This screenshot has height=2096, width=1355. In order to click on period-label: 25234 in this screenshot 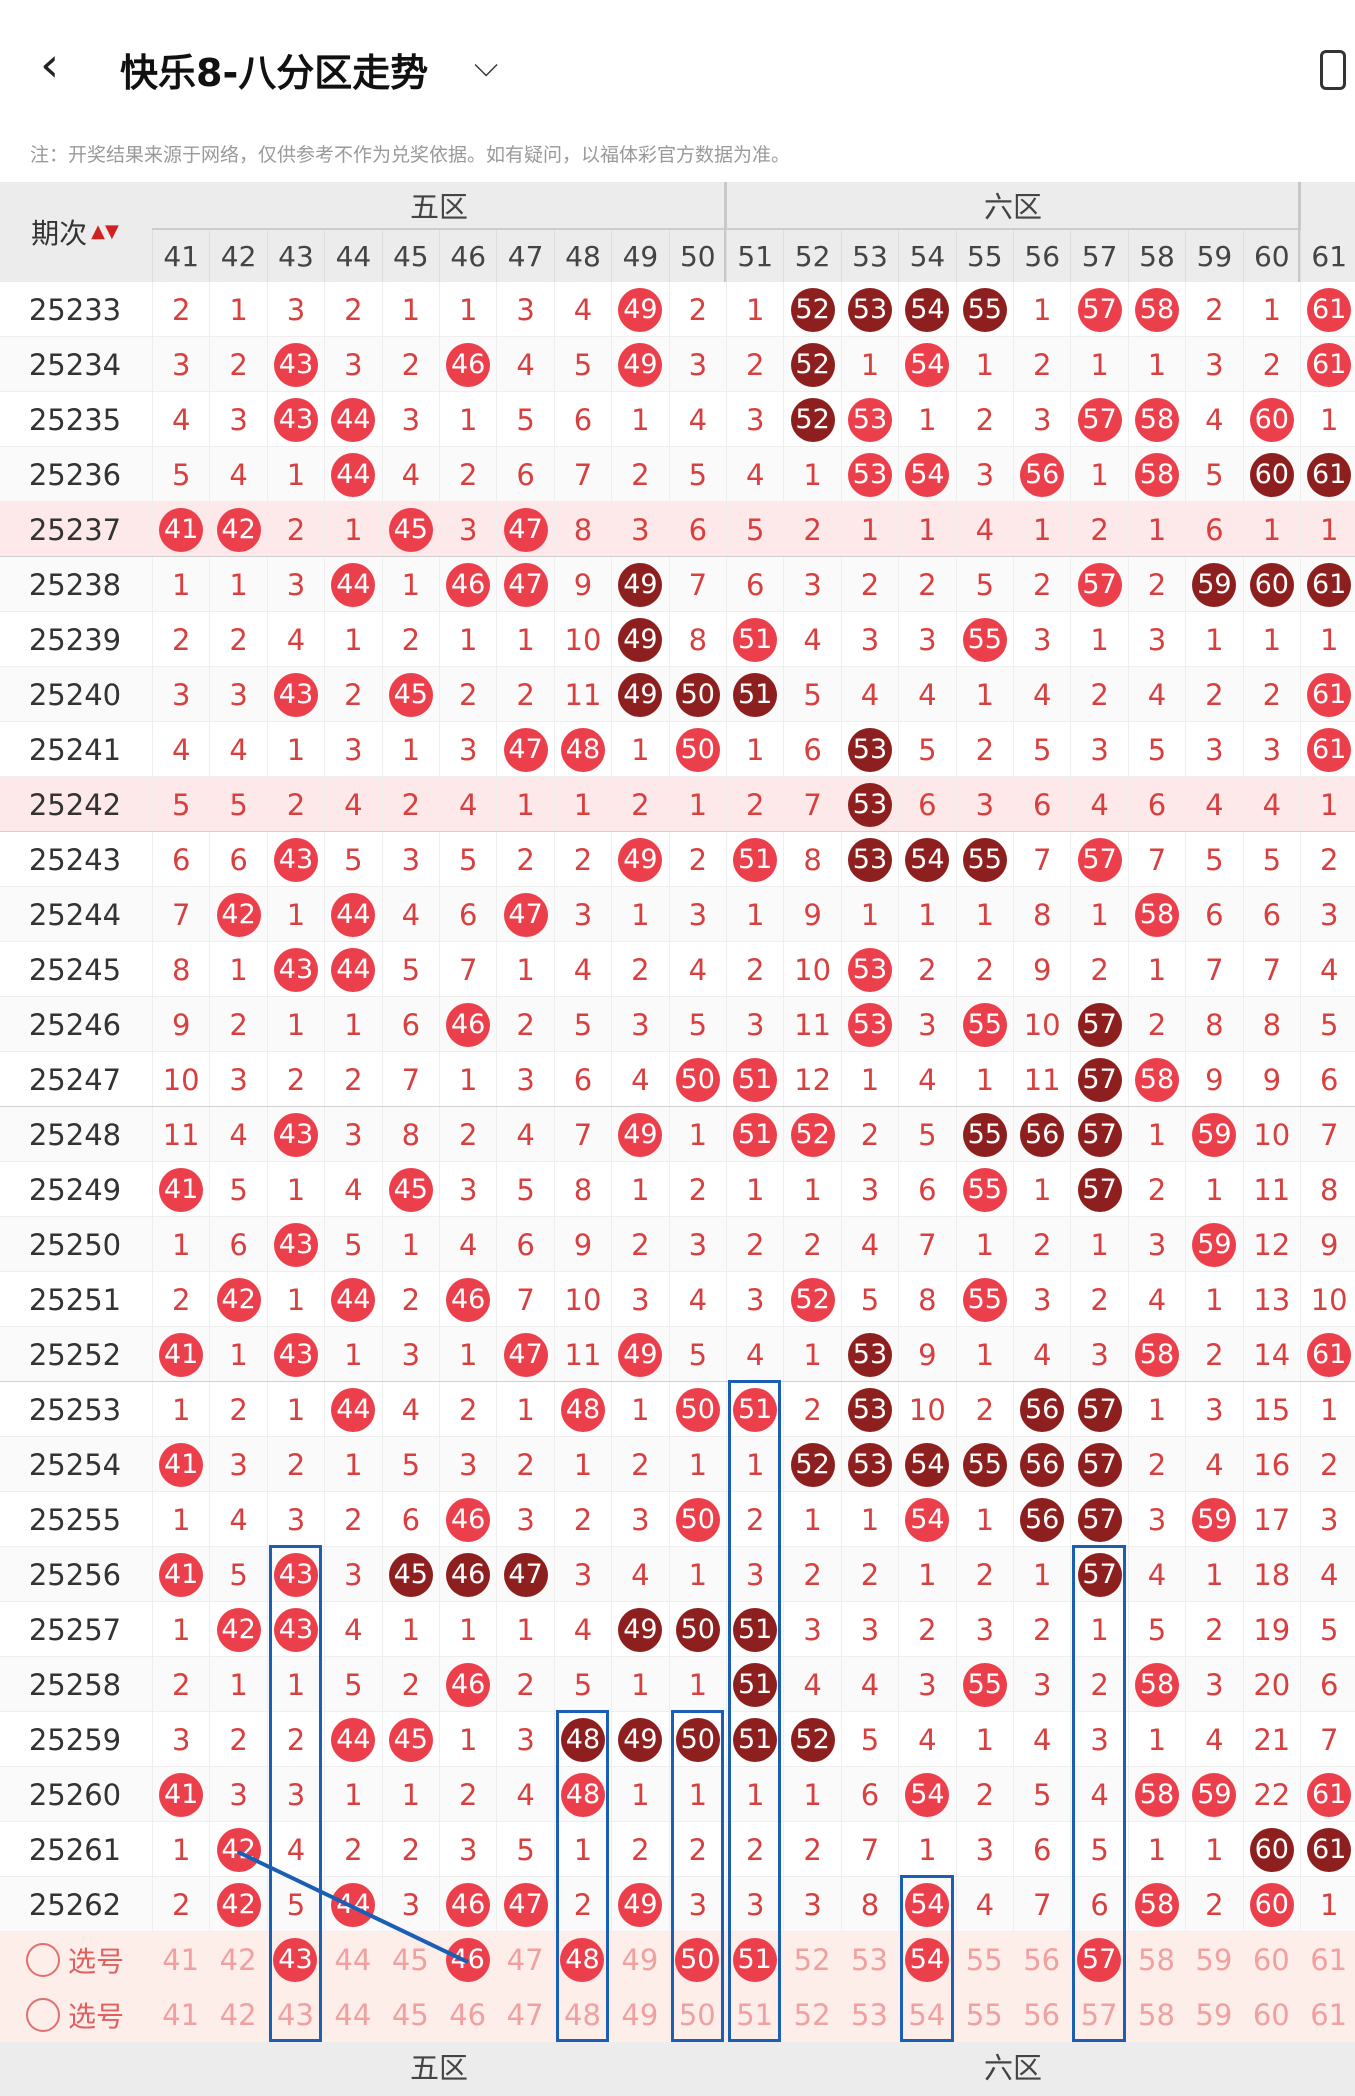, I will do `click(75, 364)`.